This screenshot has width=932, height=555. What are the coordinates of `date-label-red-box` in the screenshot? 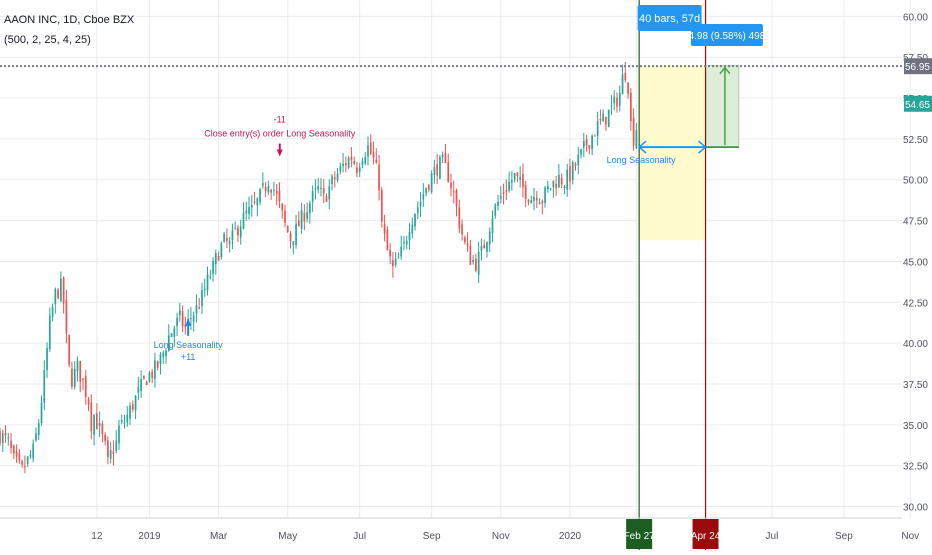 It's located at (705, 534).